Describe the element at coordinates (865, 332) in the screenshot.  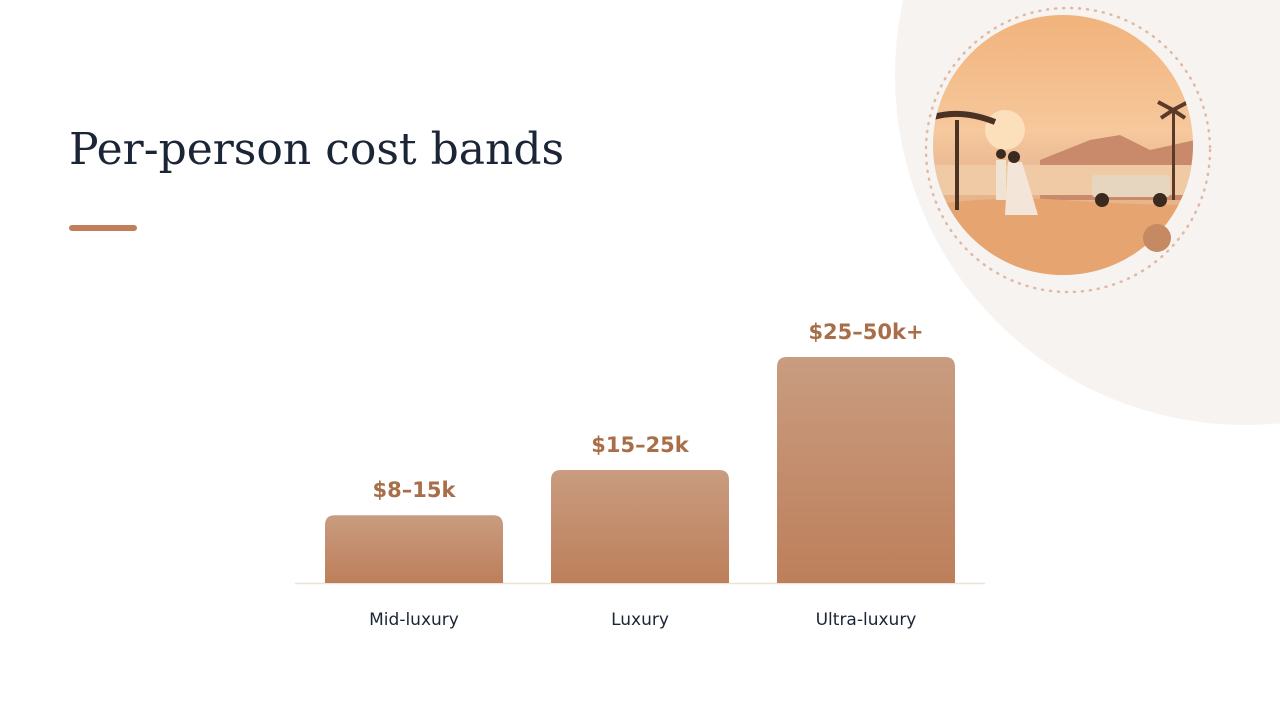
I see `value-label: $25–50k+` at that location.